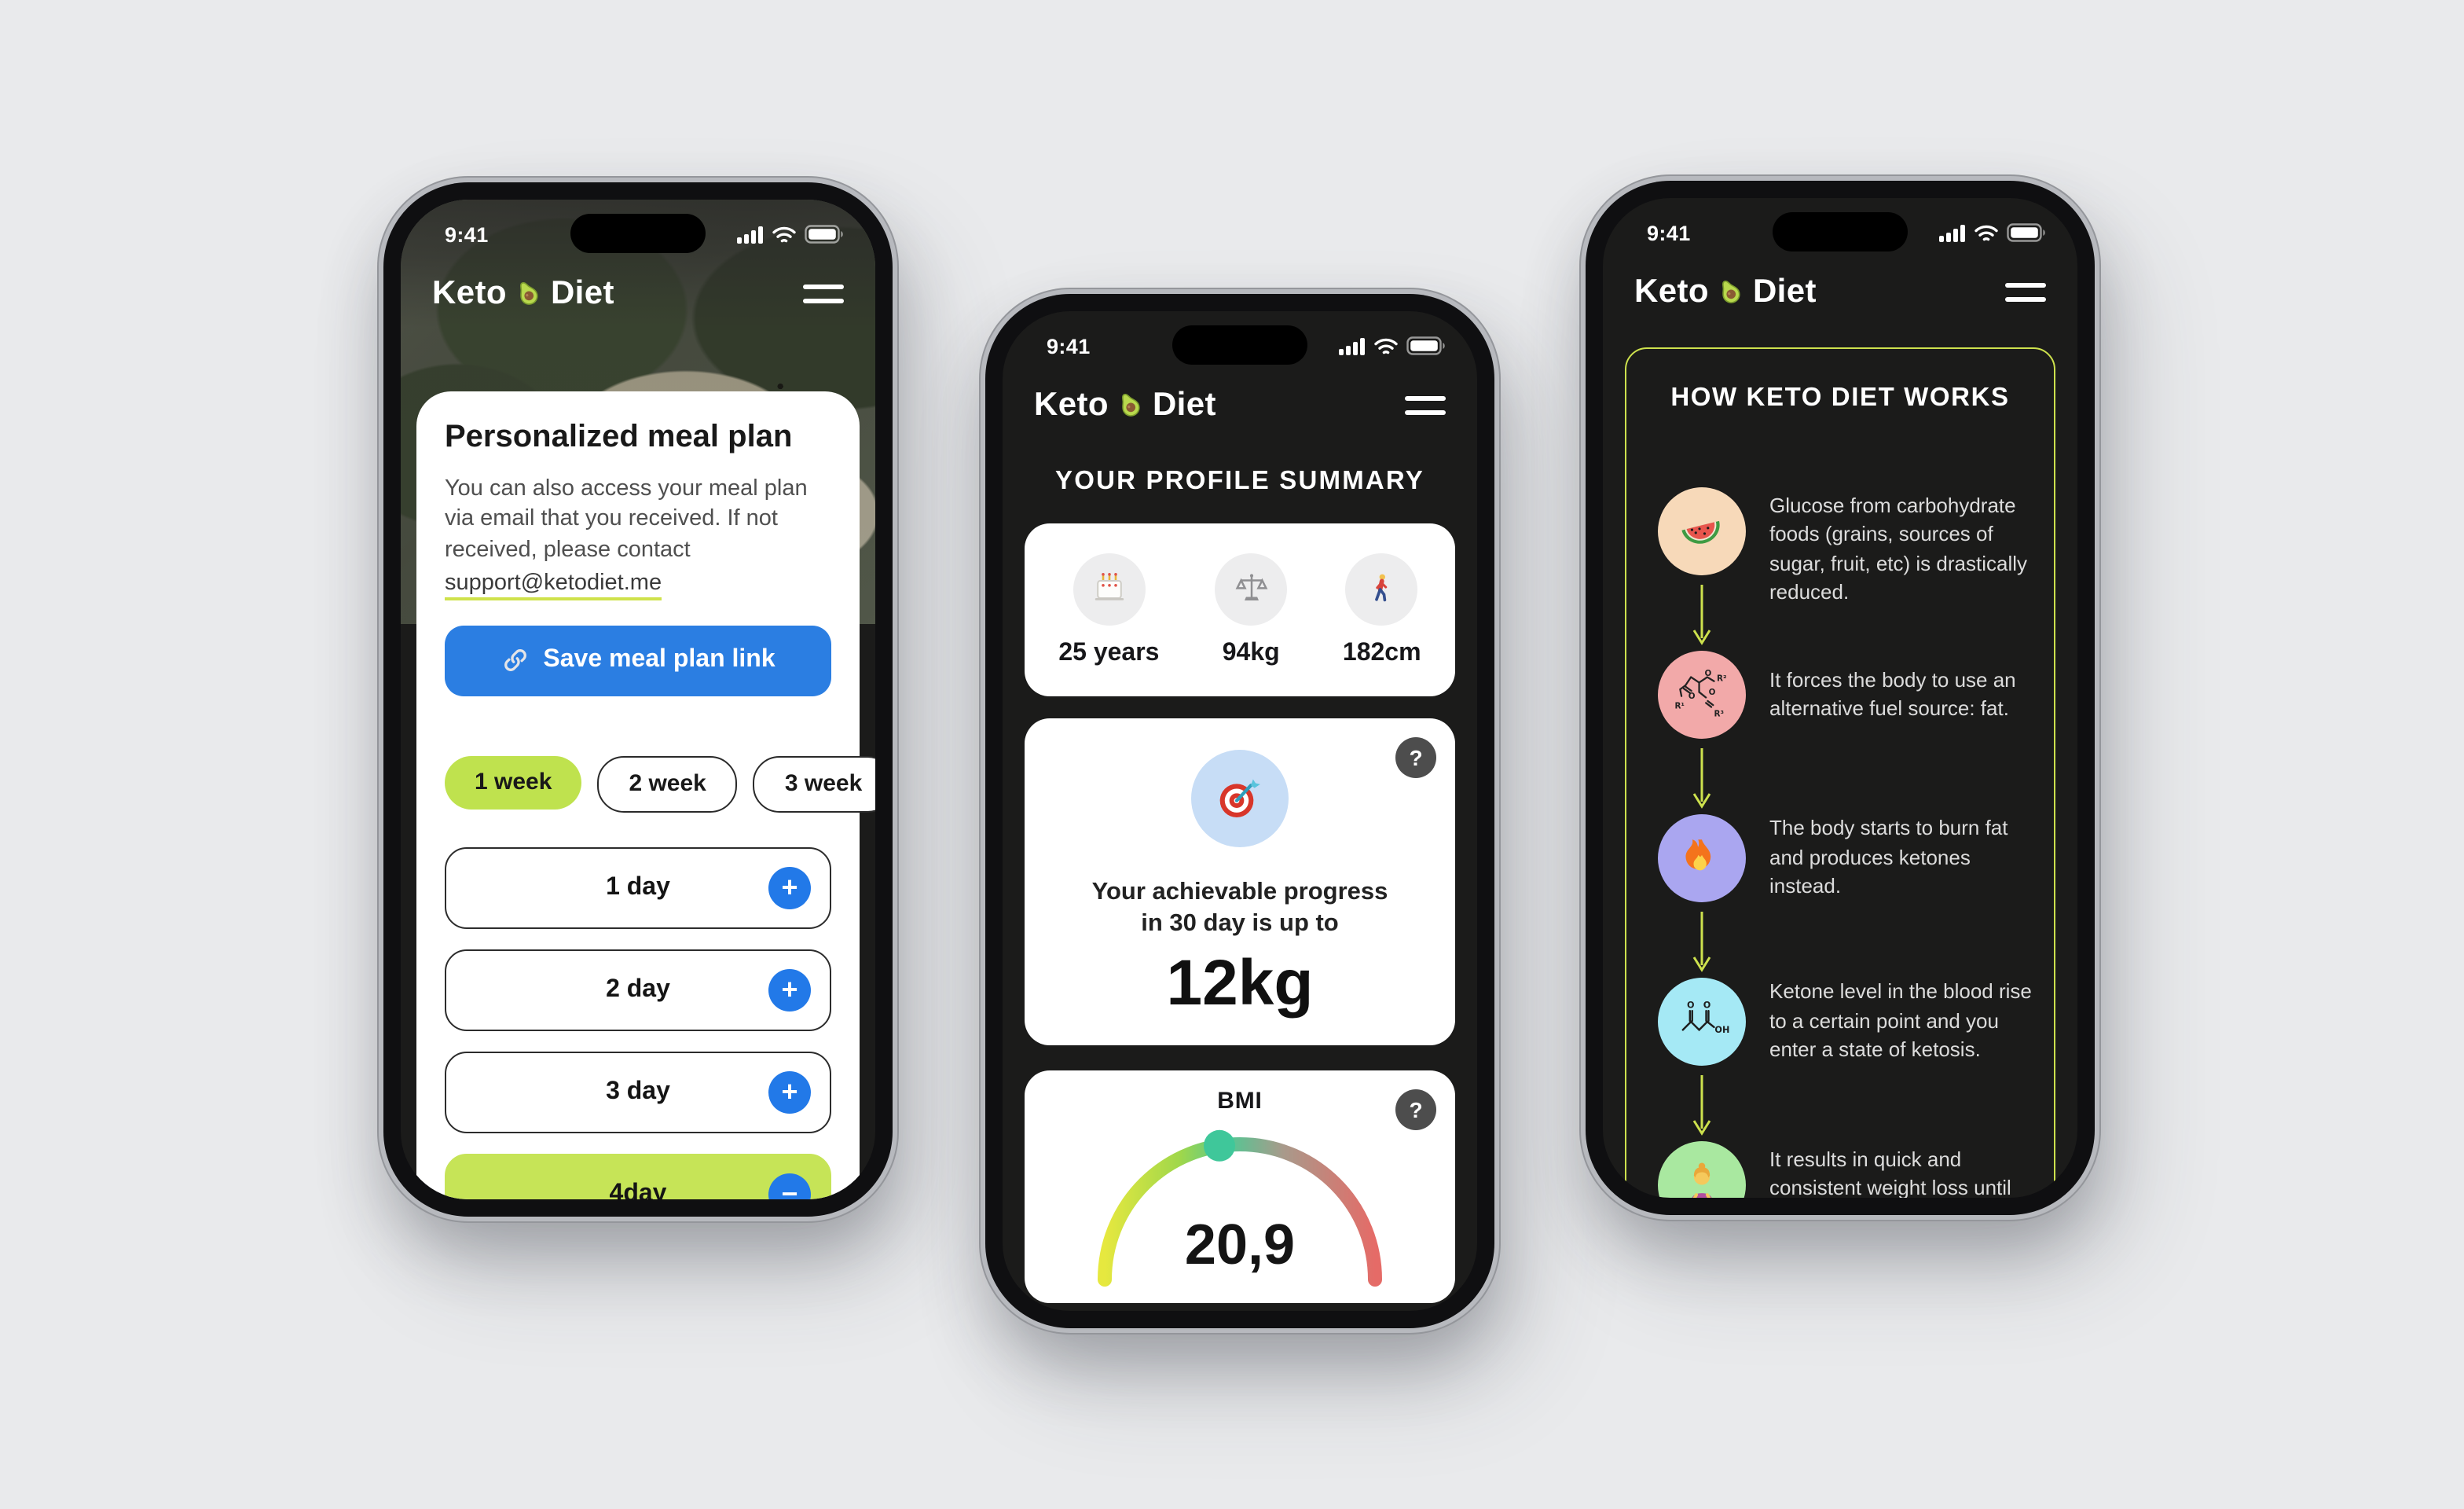 The width and height of the screenshot is (2464, 1509). What do you see at coordinates (667, 784) in the screenshot?
I see `tab-week-2: 2 week` at bounding box center [667, 784].